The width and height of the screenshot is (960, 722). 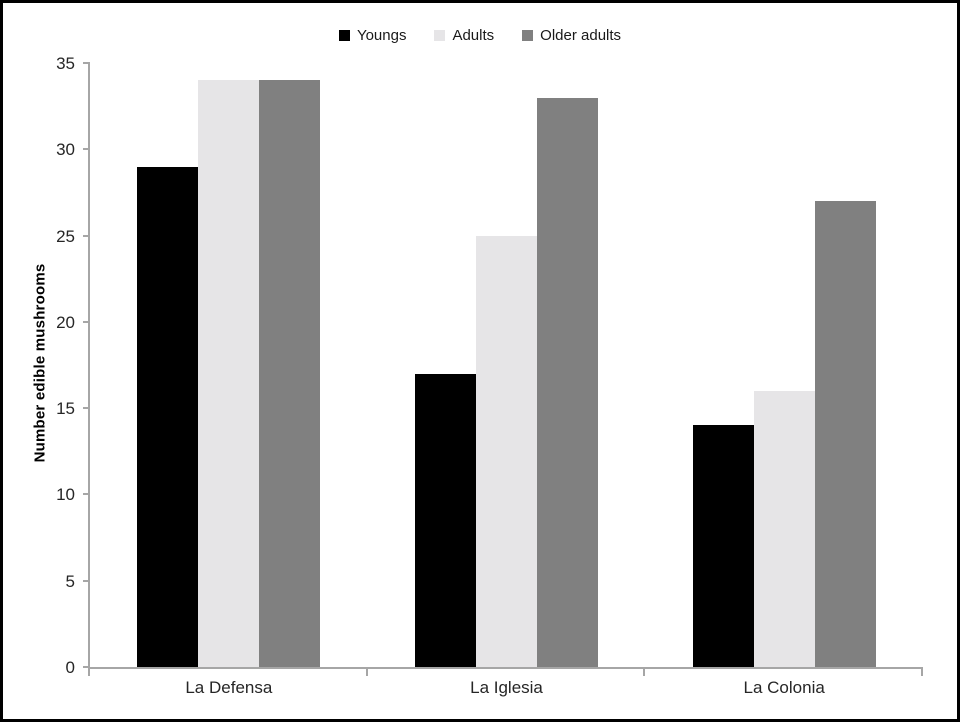 What do you see at coordinates (65, 322) in the screenshot?
I see `y-tick-label: 20` at bounding box center [65, 322].